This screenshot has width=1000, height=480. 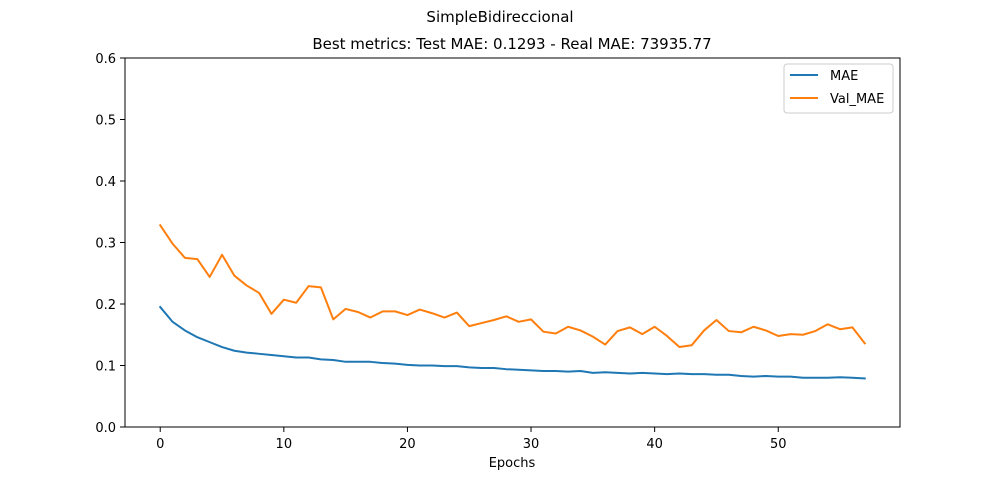 I want to click on legend: MAE Val_MAE, so click(x=838, y=88).